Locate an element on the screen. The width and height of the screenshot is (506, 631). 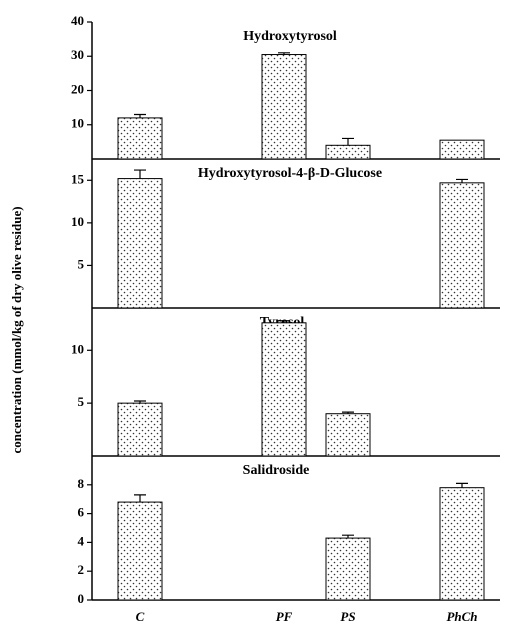
panel-title: Salidroside is located at coordinates (276, 470).